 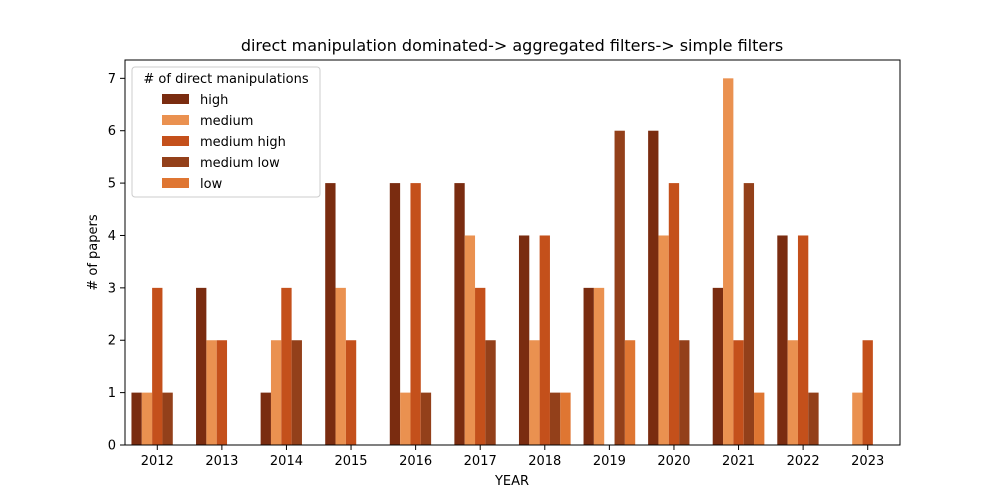 What do you see at coordinates (609, 461) in the screenshot?
I see `x-tick-label-2019: 2019` at bounding box center [609, 461].